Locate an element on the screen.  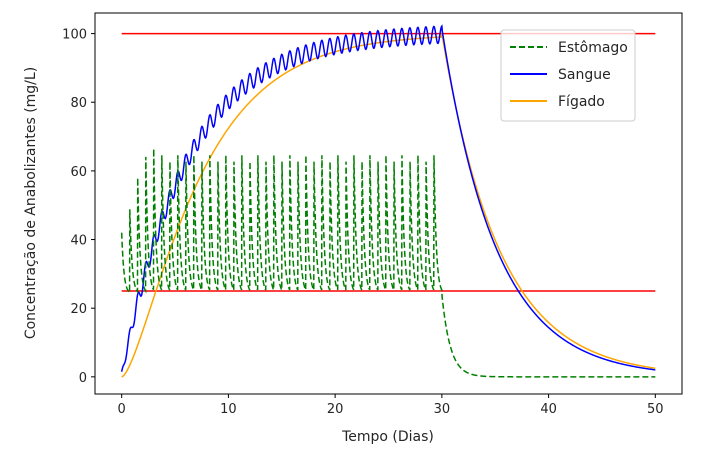
x-tick-label: 50 is located at coordinates (655, 409).